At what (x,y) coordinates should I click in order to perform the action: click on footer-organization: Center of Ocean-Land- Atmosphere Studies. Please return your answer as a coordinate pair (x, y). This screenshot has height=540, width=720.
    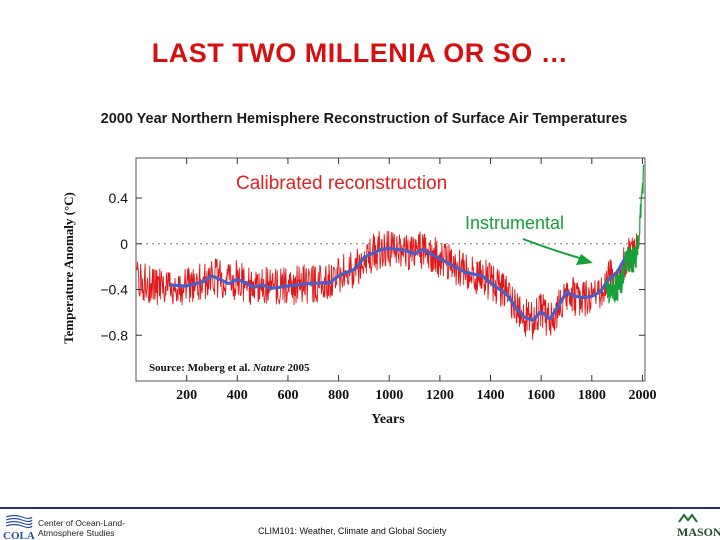
    Looking at the image, I should click on (88, 528).